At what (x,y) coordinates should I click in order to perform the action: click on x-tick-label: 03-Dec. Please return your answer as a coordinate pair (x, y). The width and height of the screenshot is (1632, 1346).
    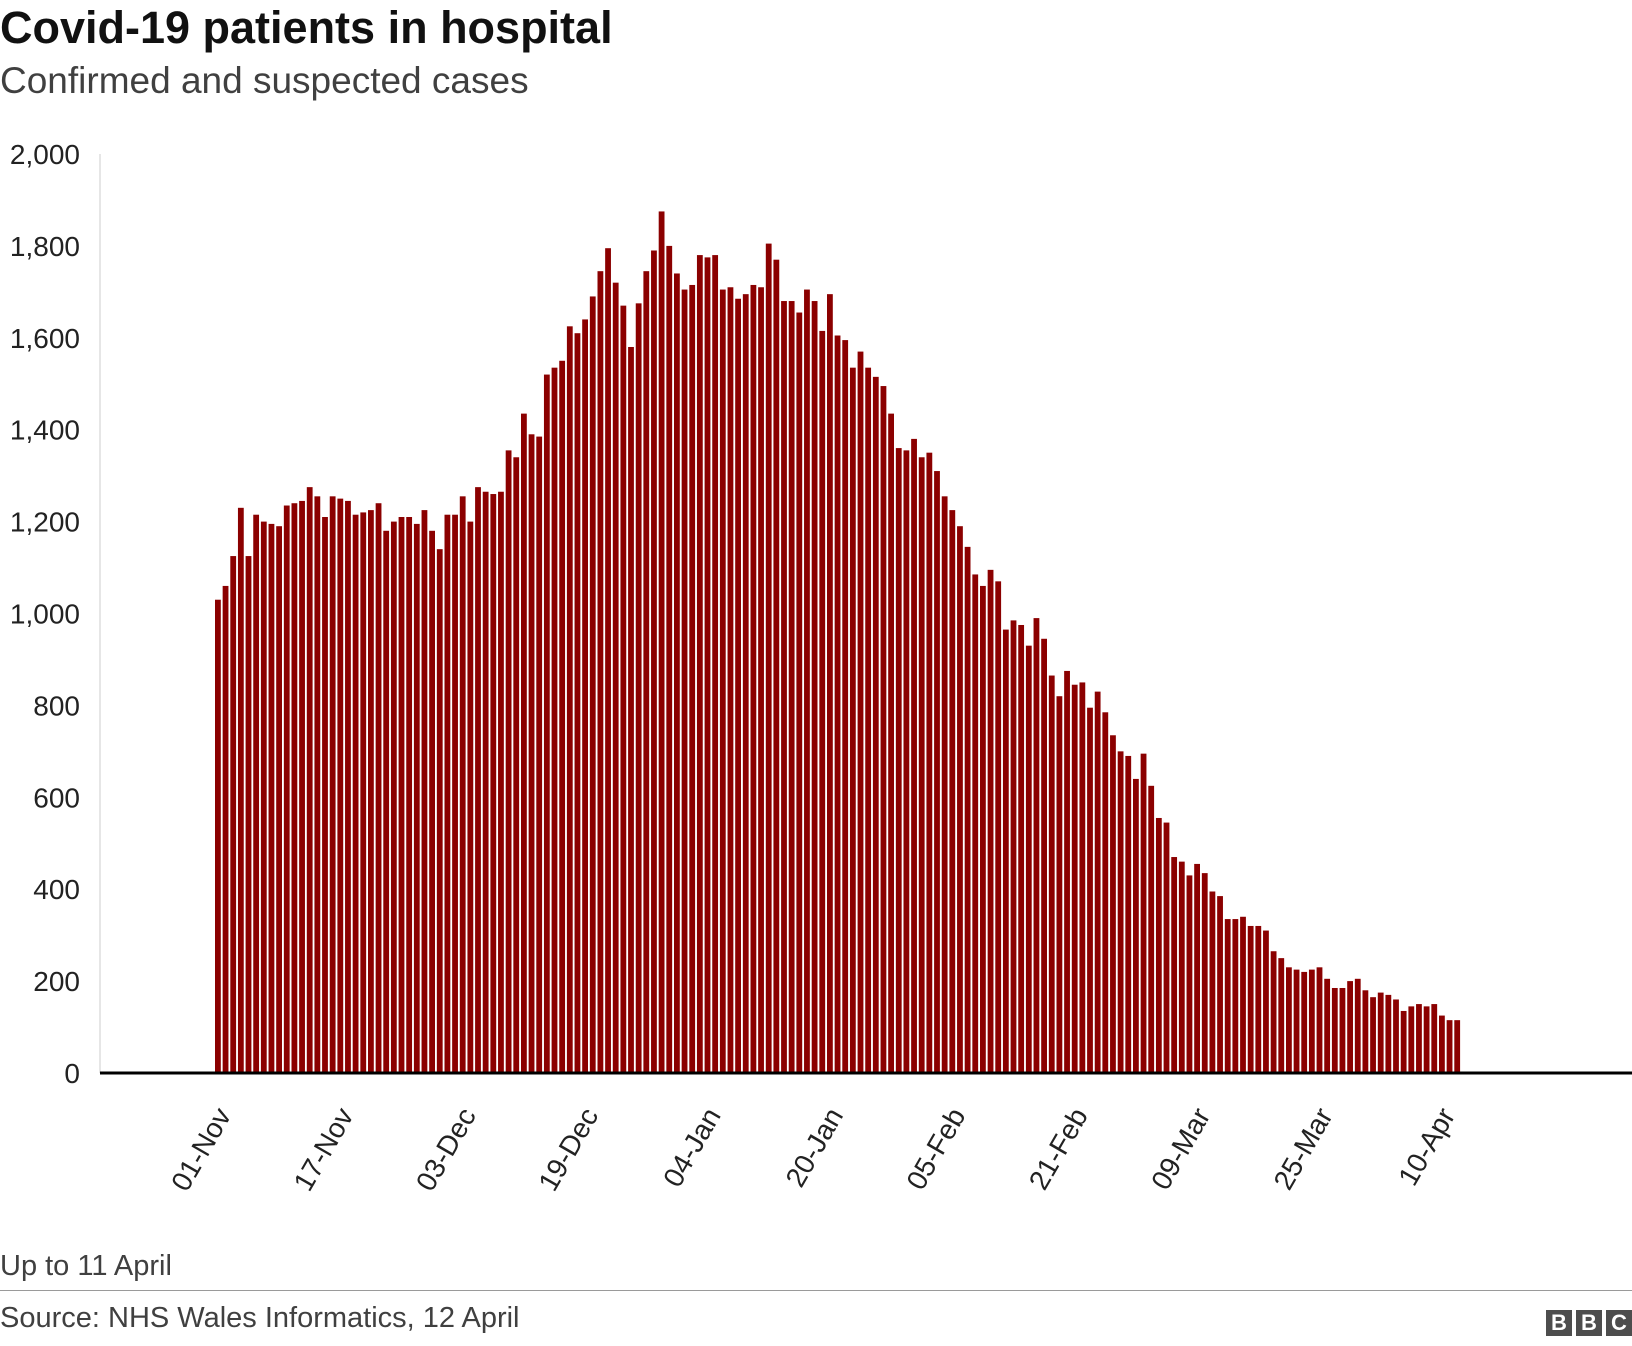
    Looking at the image, I should click on (446, 1150).